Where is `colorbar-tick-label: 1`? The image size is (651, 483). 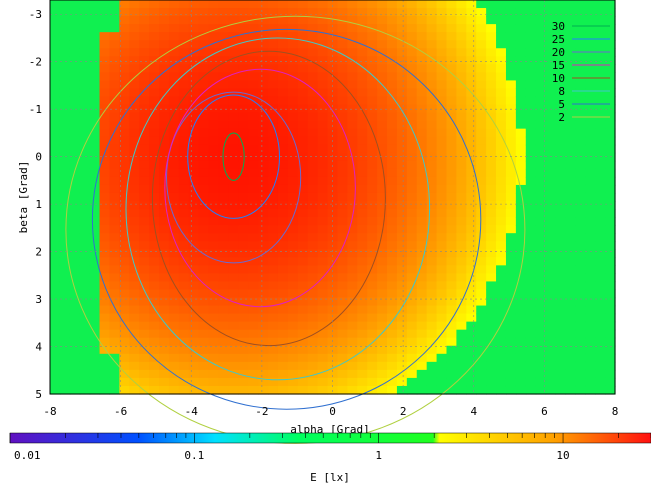
colorbar-tick-label: 1 is located at coordinates (378, 455).